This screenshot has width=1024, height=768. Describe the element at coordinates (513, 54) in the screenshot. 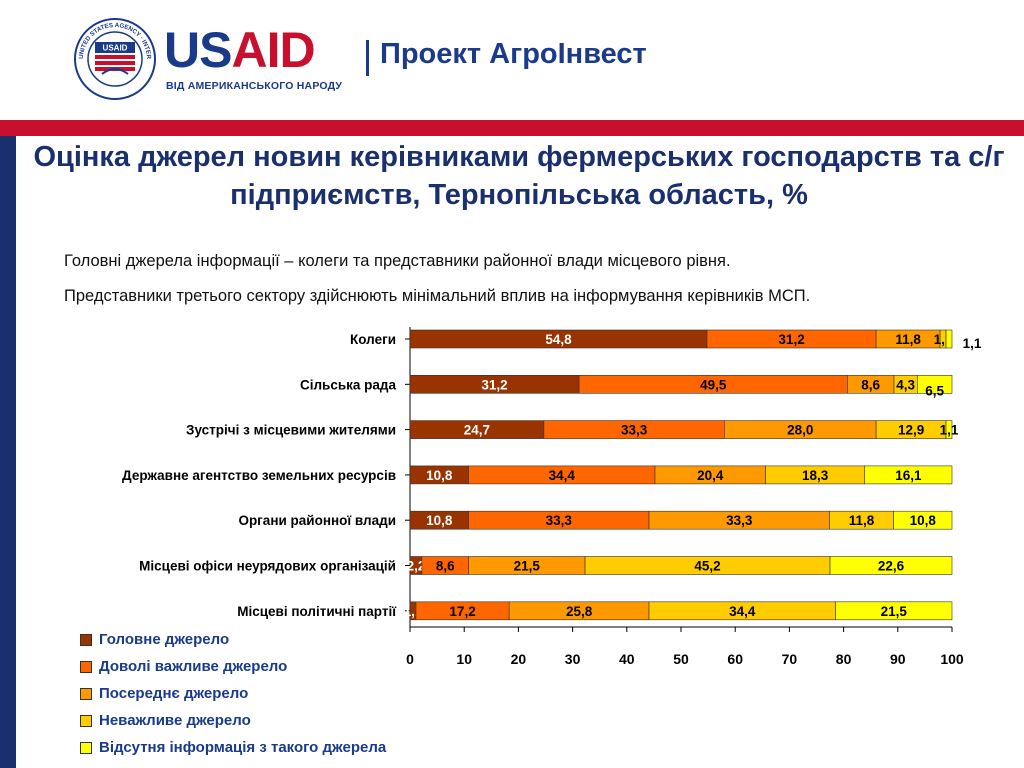

I see `project-title: Проект АгроІнвест` at that location.